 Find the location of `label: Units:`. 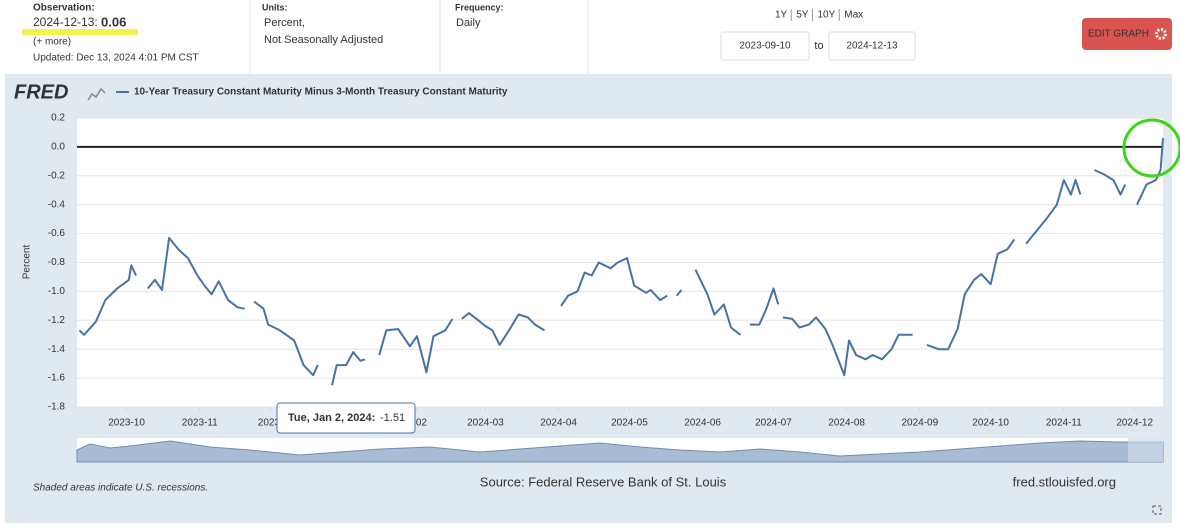

label: Units: is located at coordinates (275, 7).